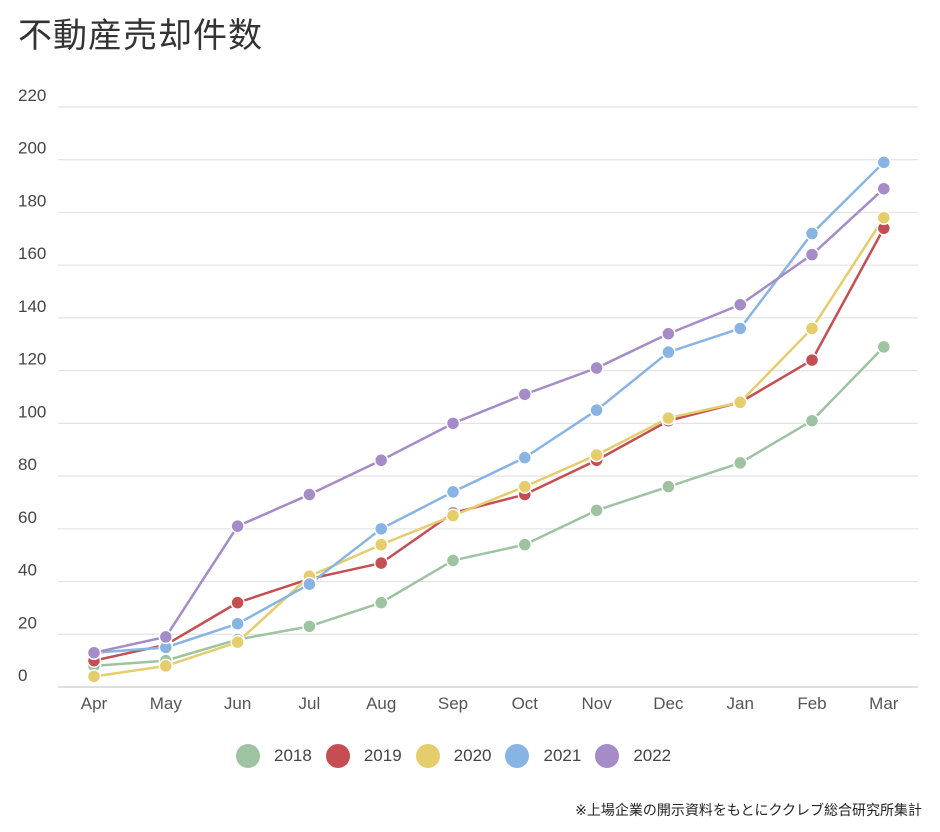 This screenshot has height=832, width=940. Describe the element at coordinates (27, 464) in the screenshot. I see `y-tick-label: 80` at that location.